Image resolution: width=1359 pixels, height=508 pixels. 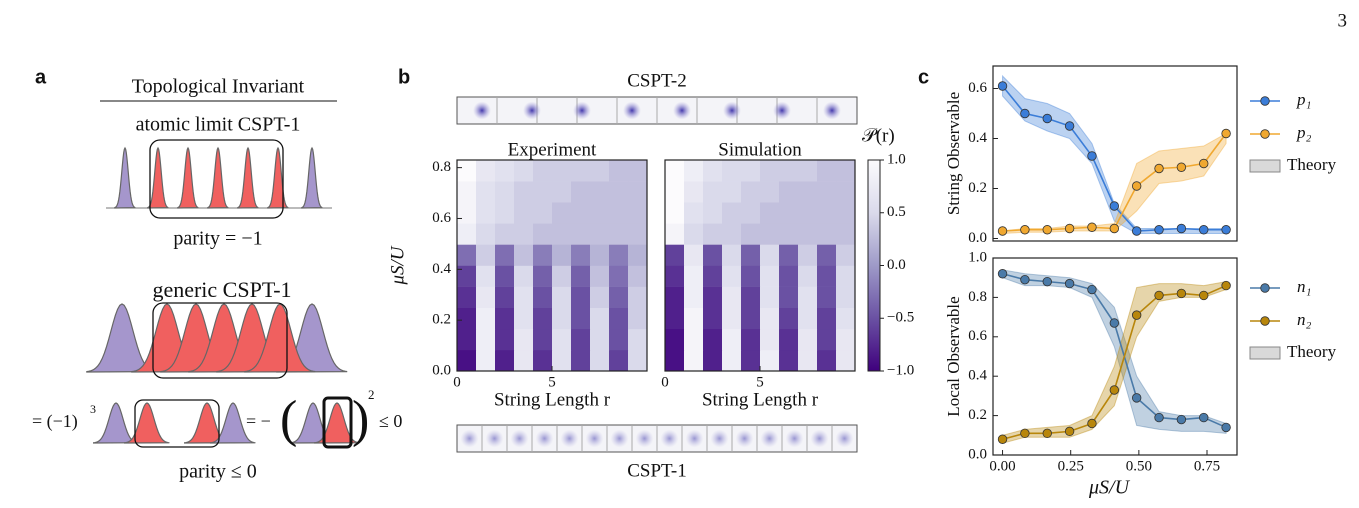 What do you see at coordinates (552, 149) in the screenshot?
I see `heatmap-title: Experiment` at bounding box center [552, 149].